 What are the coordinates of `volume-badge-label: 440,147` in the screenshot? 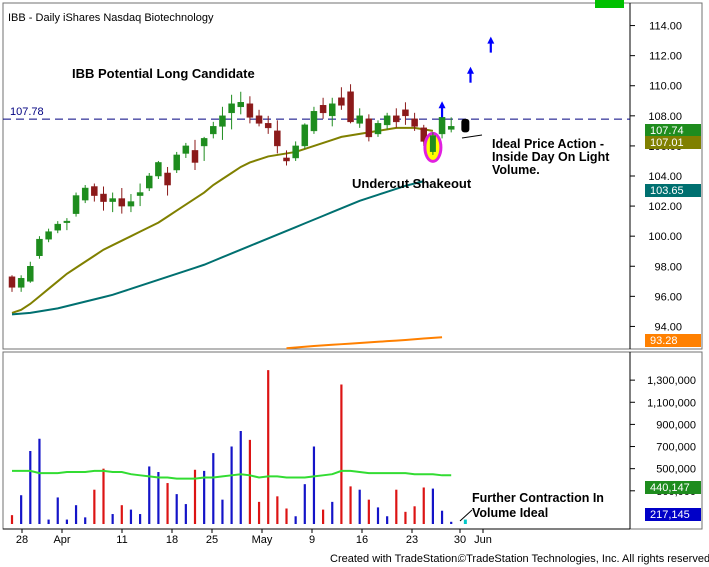 It's located at (670, 488).